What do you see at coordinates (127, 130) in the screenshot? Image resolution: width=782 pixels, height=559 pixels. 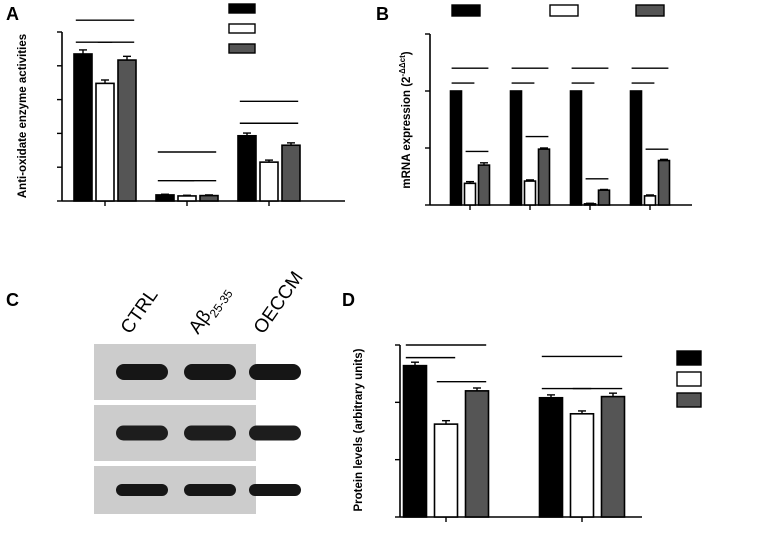 I see `bar-t-sod-oeccm` at bounding box center [127, 130].